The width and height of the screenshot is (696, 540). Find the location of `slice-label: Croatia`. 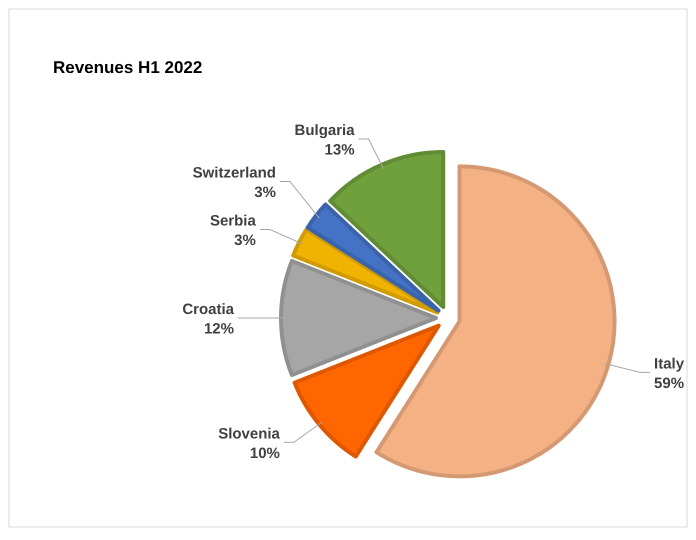

slice-label: Croatia is located at coordinates (208, 309).